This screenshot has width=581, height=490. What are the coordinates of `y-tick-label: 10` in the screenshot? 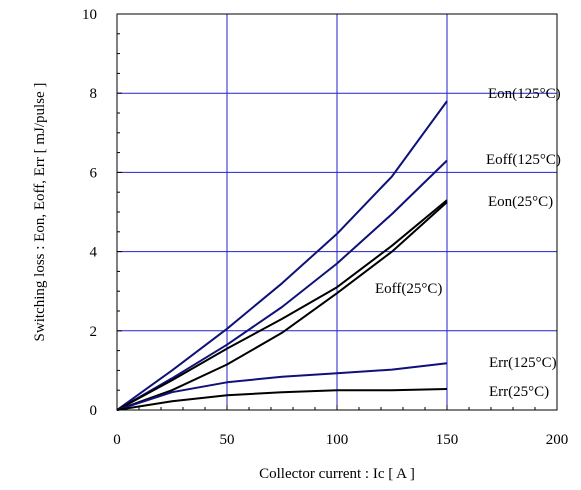 It's located at (89, 15).